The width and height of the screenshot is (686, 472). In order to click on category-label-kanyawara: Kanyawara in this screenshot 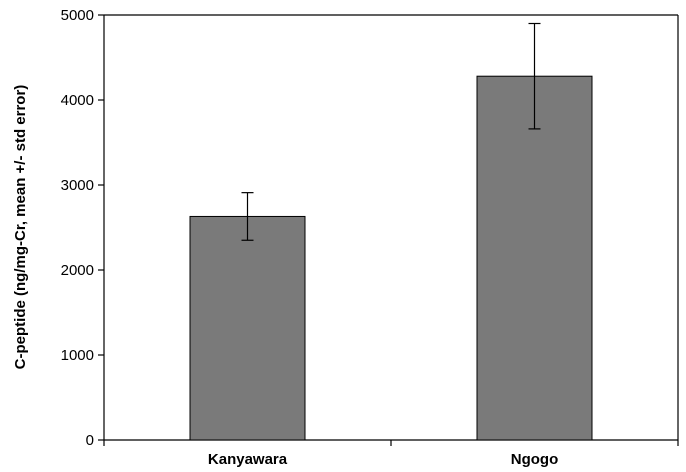, I will do `click(248, 459)`.